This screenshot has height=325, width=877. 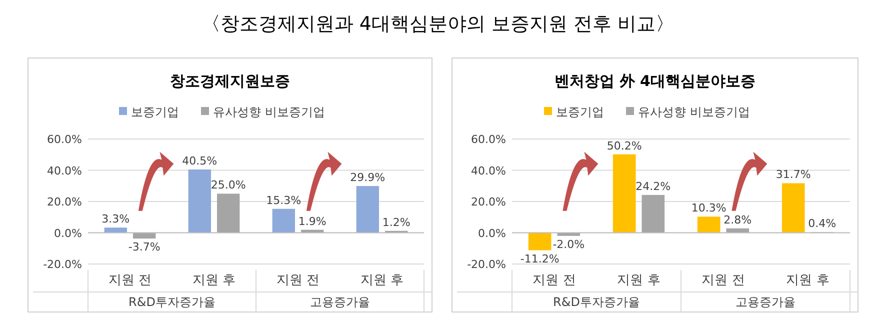 I want to click on data-label: 40.5%, so click(x=200, y=161).